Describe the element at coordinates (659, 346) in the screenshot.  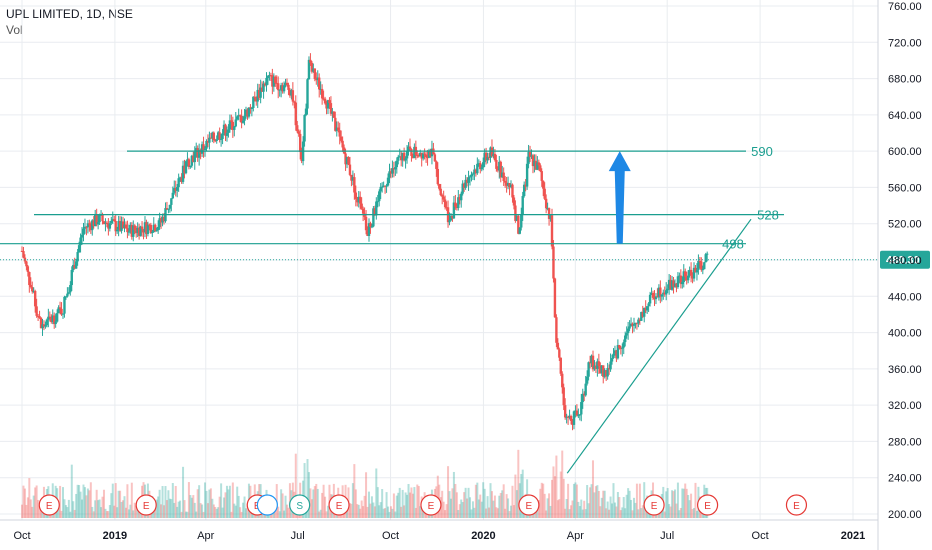
I see `support-trendline` at that location.